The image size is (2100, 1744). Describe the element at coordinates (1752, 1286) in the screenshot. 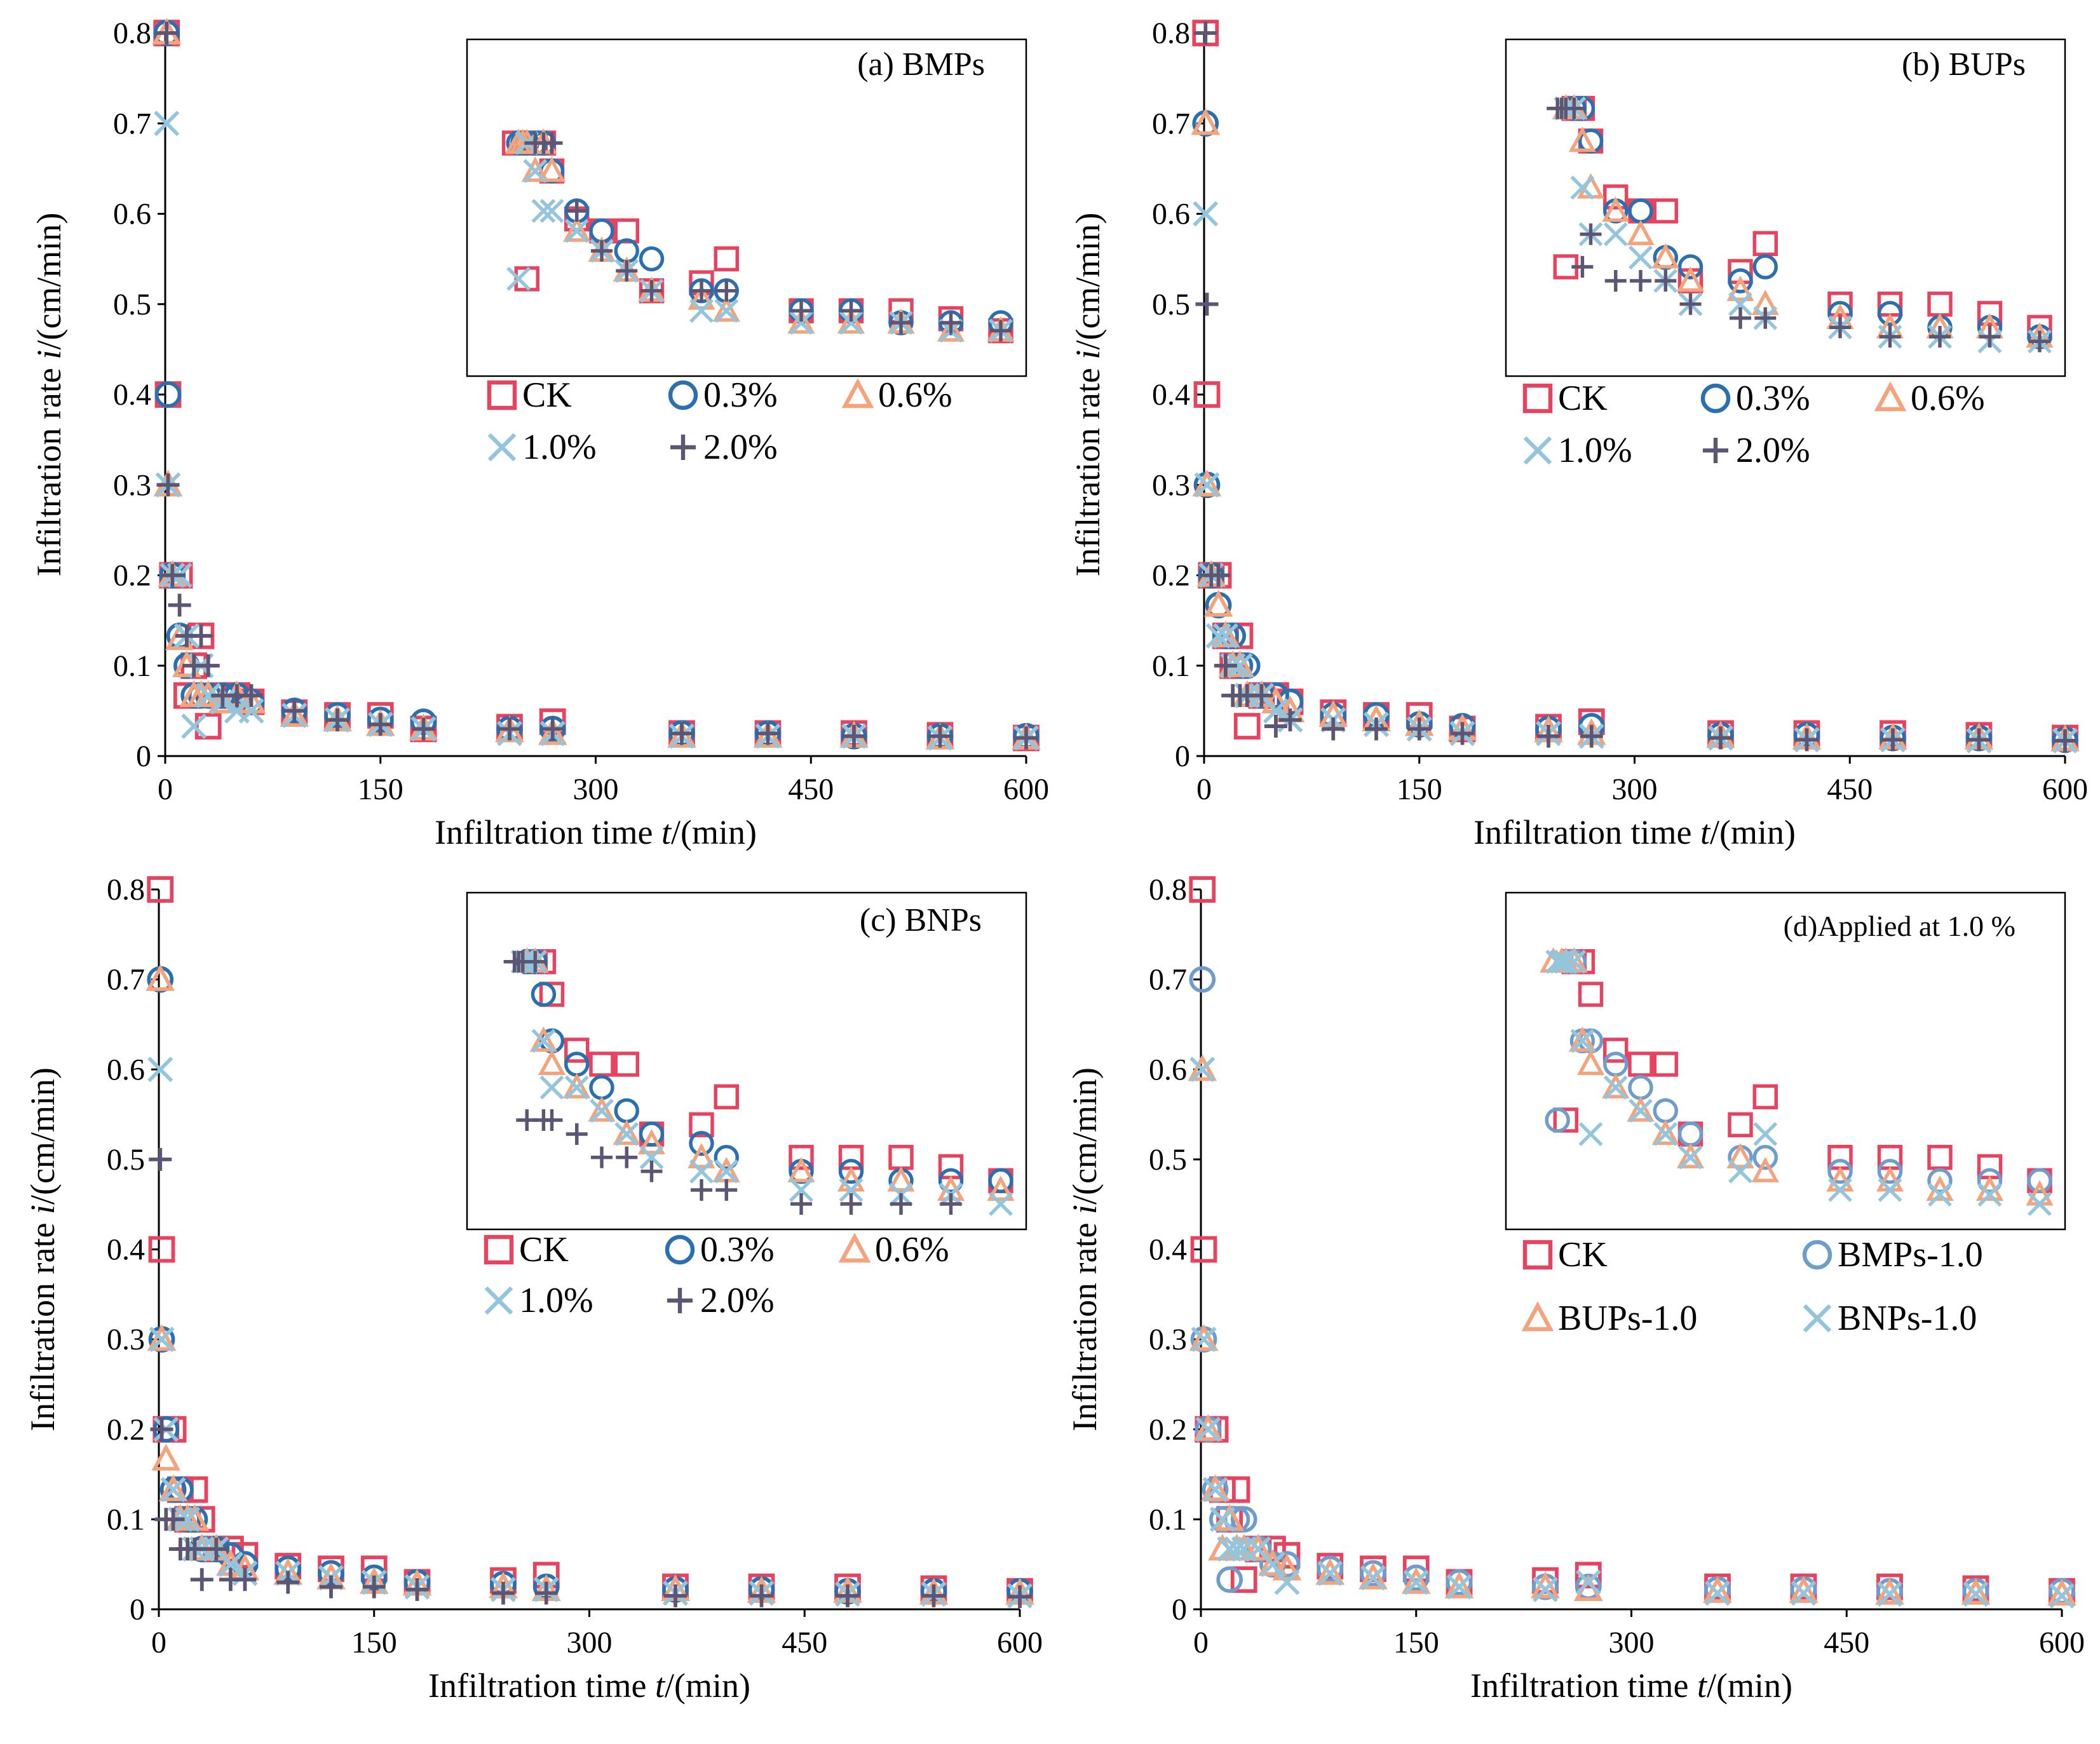

I see `legend: CK BMPs-1.0 BUPs-1.0 BNPs-1.0` at that location.